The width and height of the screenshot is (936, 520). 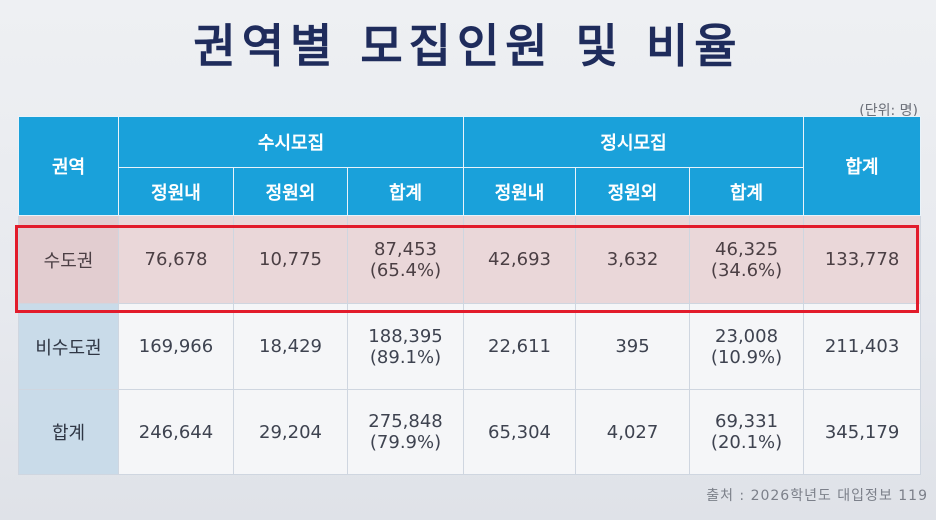 What do you see at coordinates (746, 442) in the screenshot?
I see `cell-percent: (20.1%)` at bounding box center [746, 442].